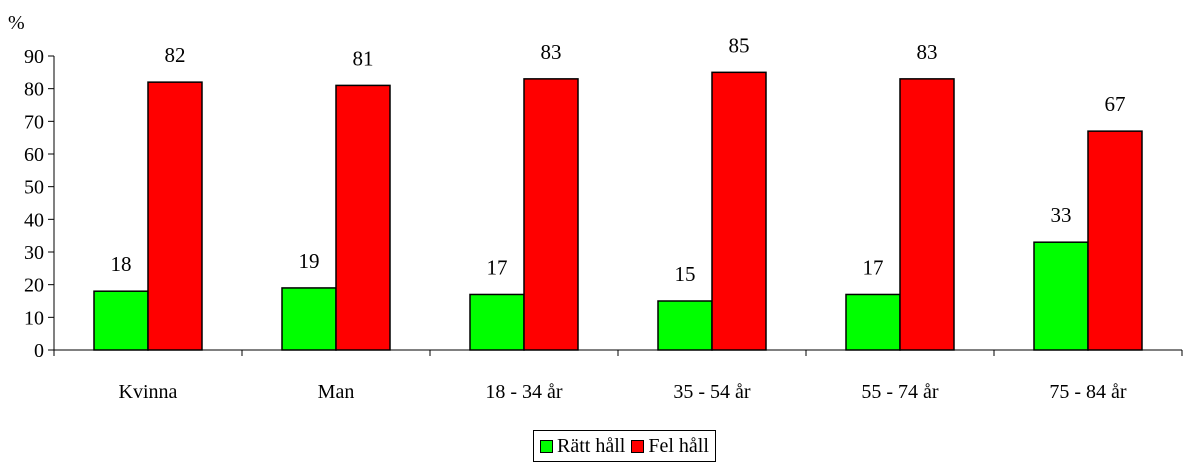 The image size is (1183, 465). I want to click on legend-item-ratt-hall: Rätt håll, so click(582, 446).